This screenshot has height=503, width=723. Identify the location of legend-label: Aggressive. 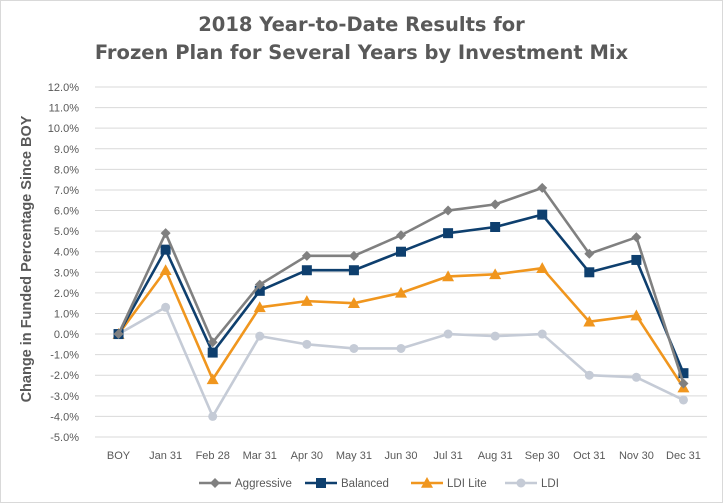
(263, 484).